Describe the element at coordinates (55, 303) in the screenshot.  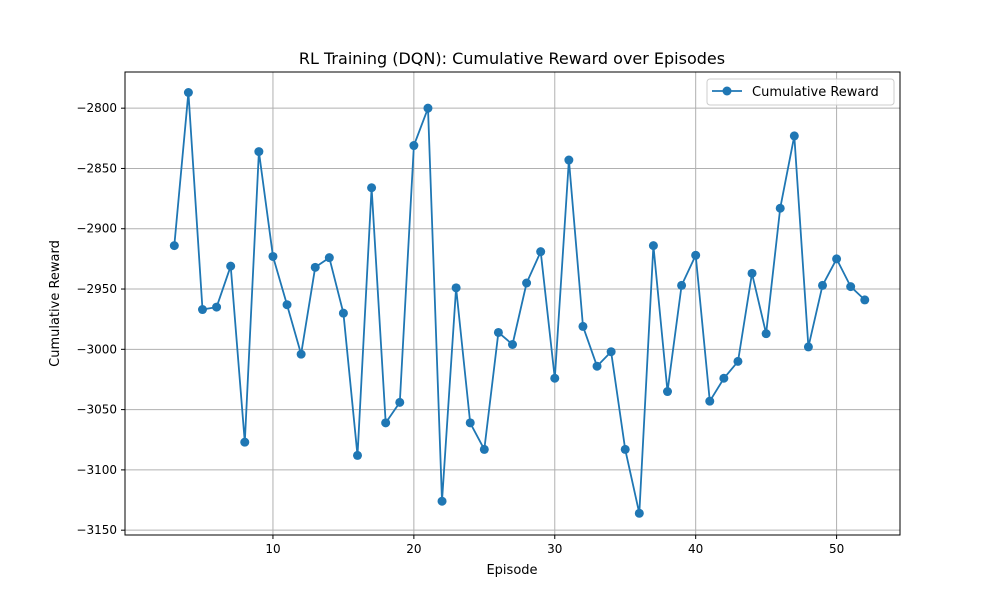
I see `y-axis-label: Cumulative Reward` at that location.